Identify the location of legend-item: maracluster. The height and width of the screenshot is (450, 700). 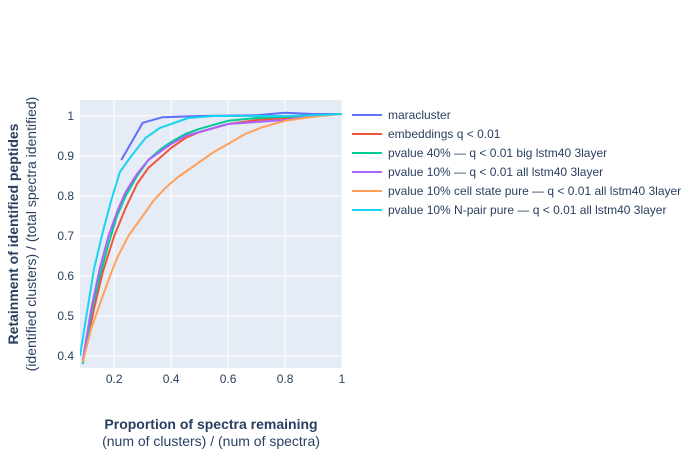
(401, 115).